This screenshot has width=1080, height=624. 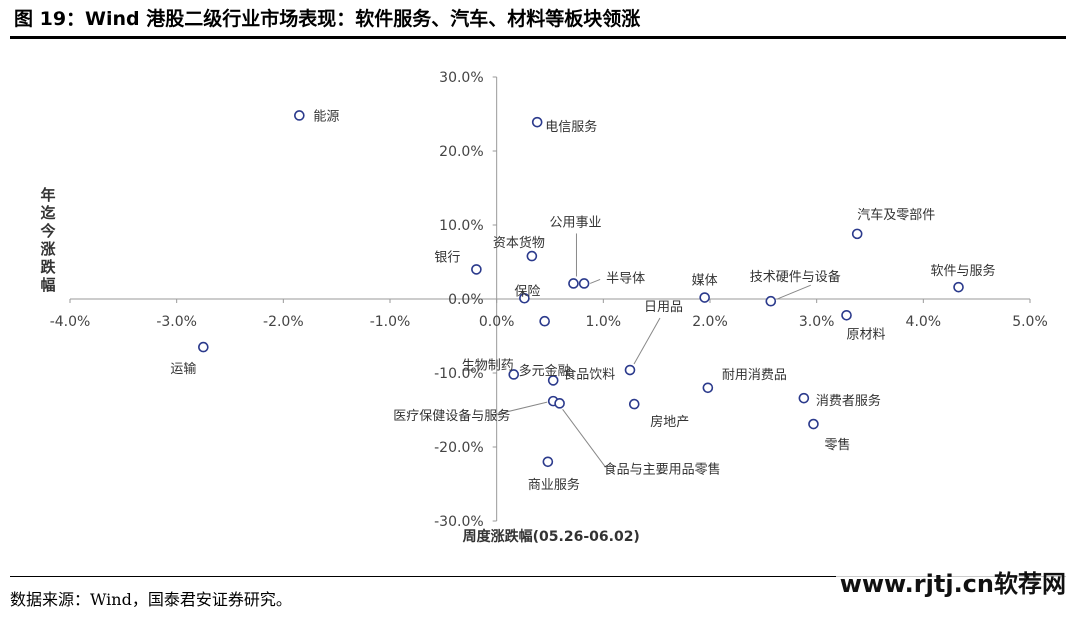 What do you see at coordinates (817, 322) in the screenshot?
I see `x-tick-label: 3.0%` at bounding box center [817, 322].